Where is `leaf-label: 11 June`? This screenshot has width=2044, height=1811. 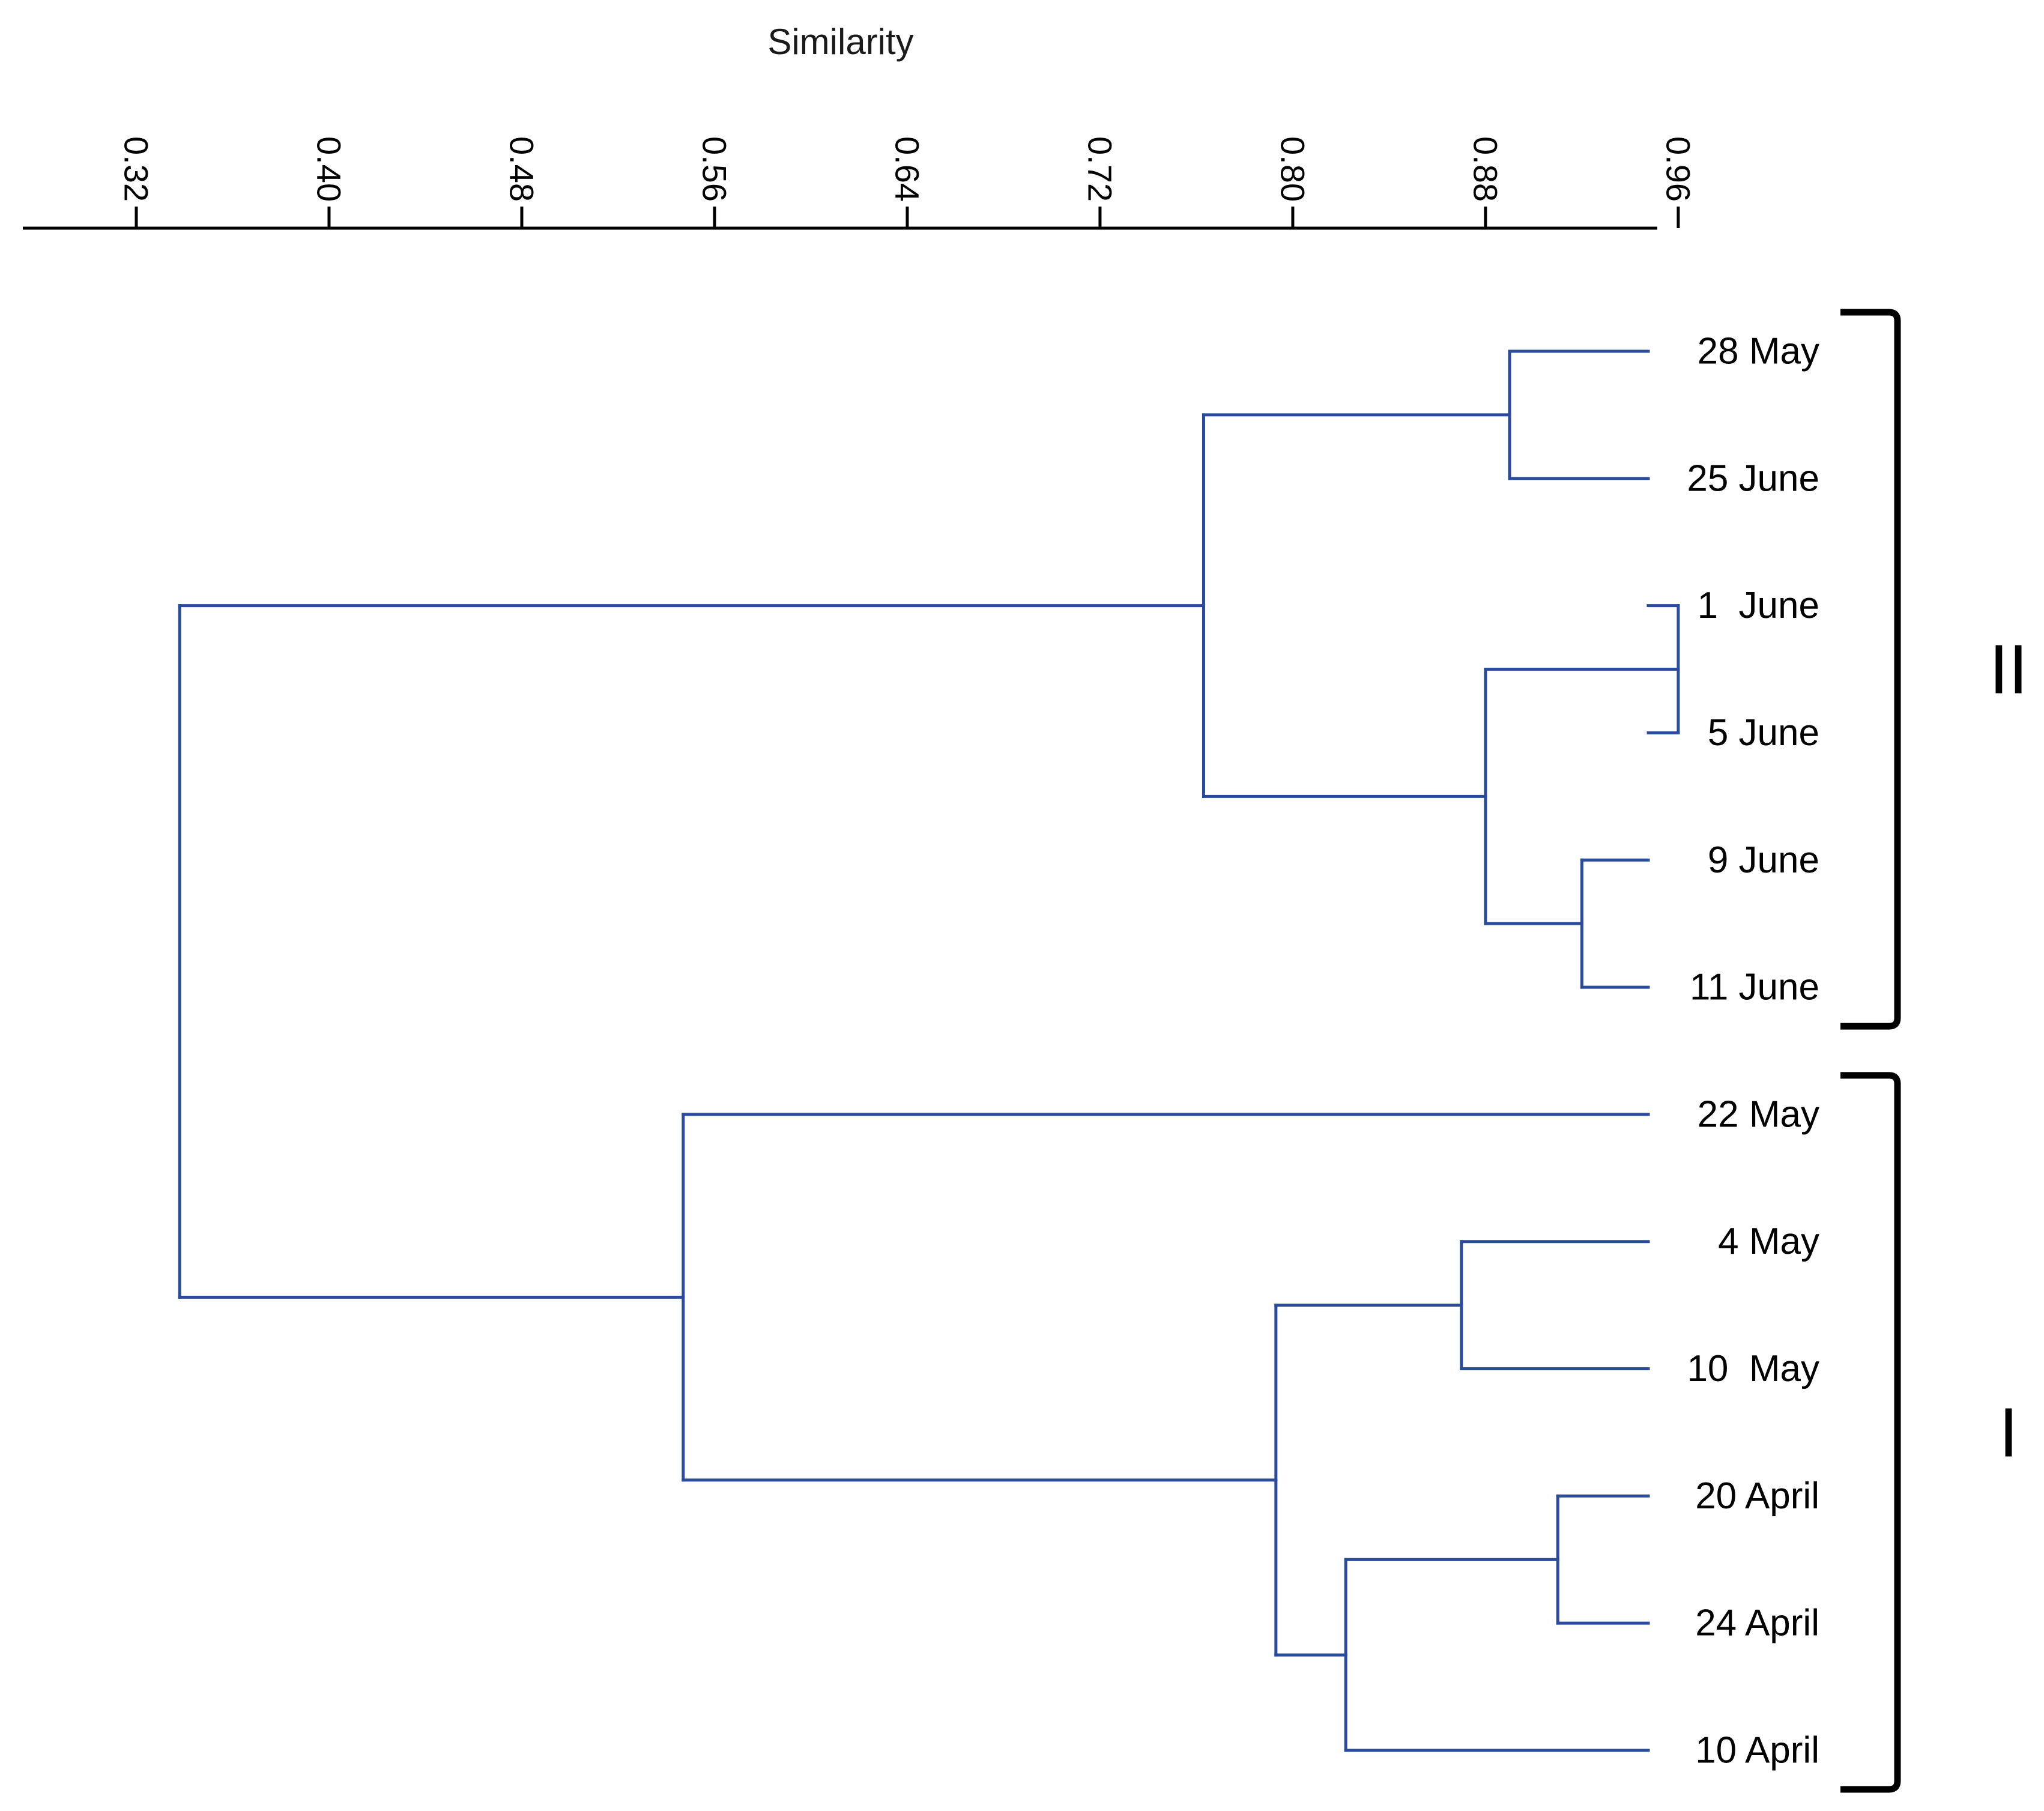 leaf-label: 11 June is located at coordinates (1754, 987).